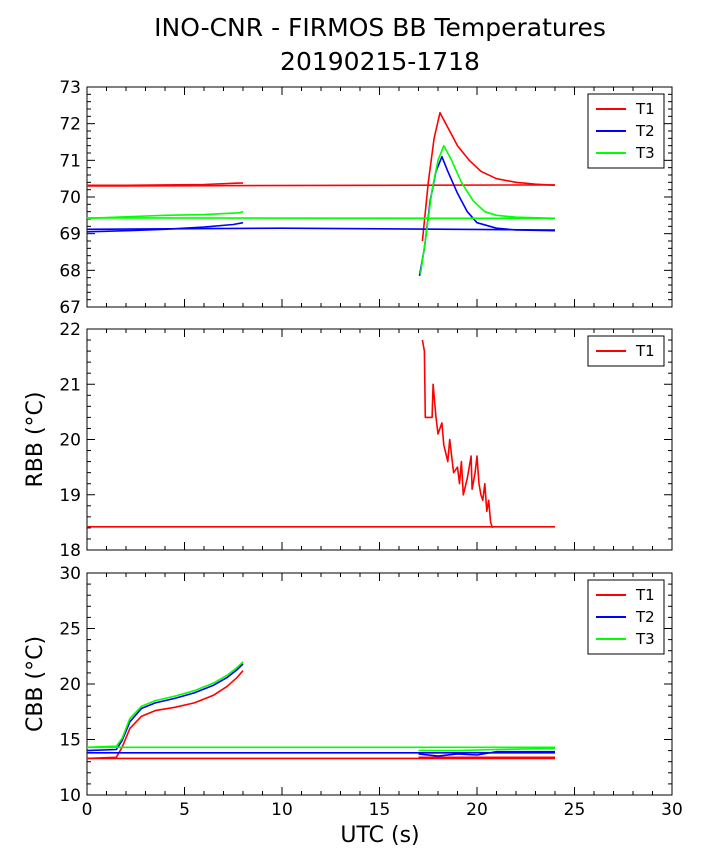  What do you see at coordinates (87, 810) in the screenshot?
I see `x-tick-label: 0` at bounding box center [87, 810].